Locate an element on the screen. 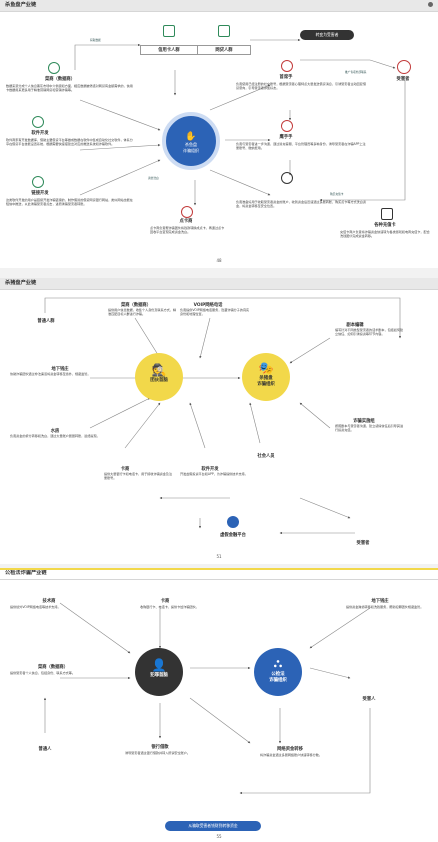 Image resolution: width=438 pixels, height=842 pixels. desc-voip: 负责提供VOIP网络电话服务，隐藏诈骗分子的真实身份和地理位置。 is located at coordinates (215, 312).